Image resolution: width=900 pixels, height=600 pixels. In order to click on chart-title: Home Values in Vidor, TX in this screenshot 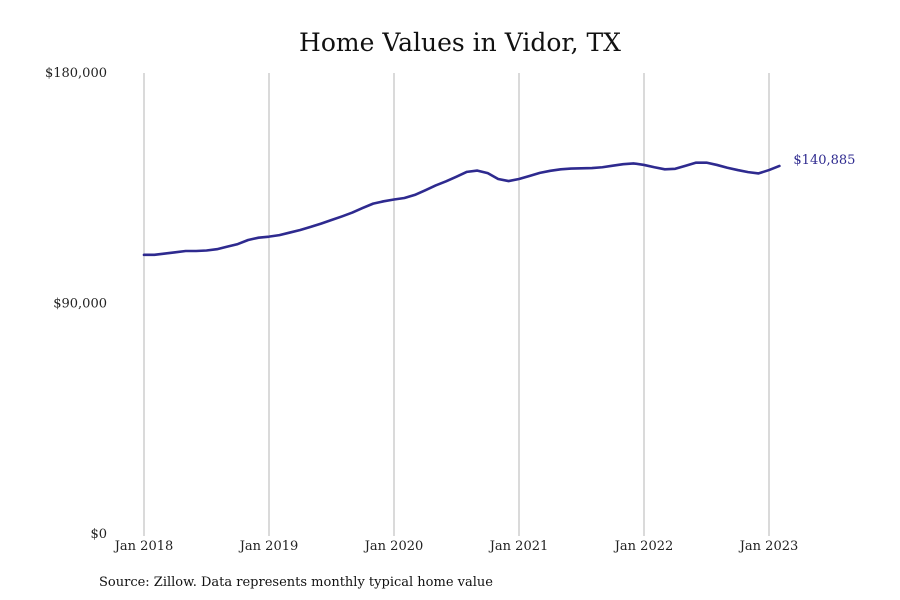, I will do `click(460, 42)`.